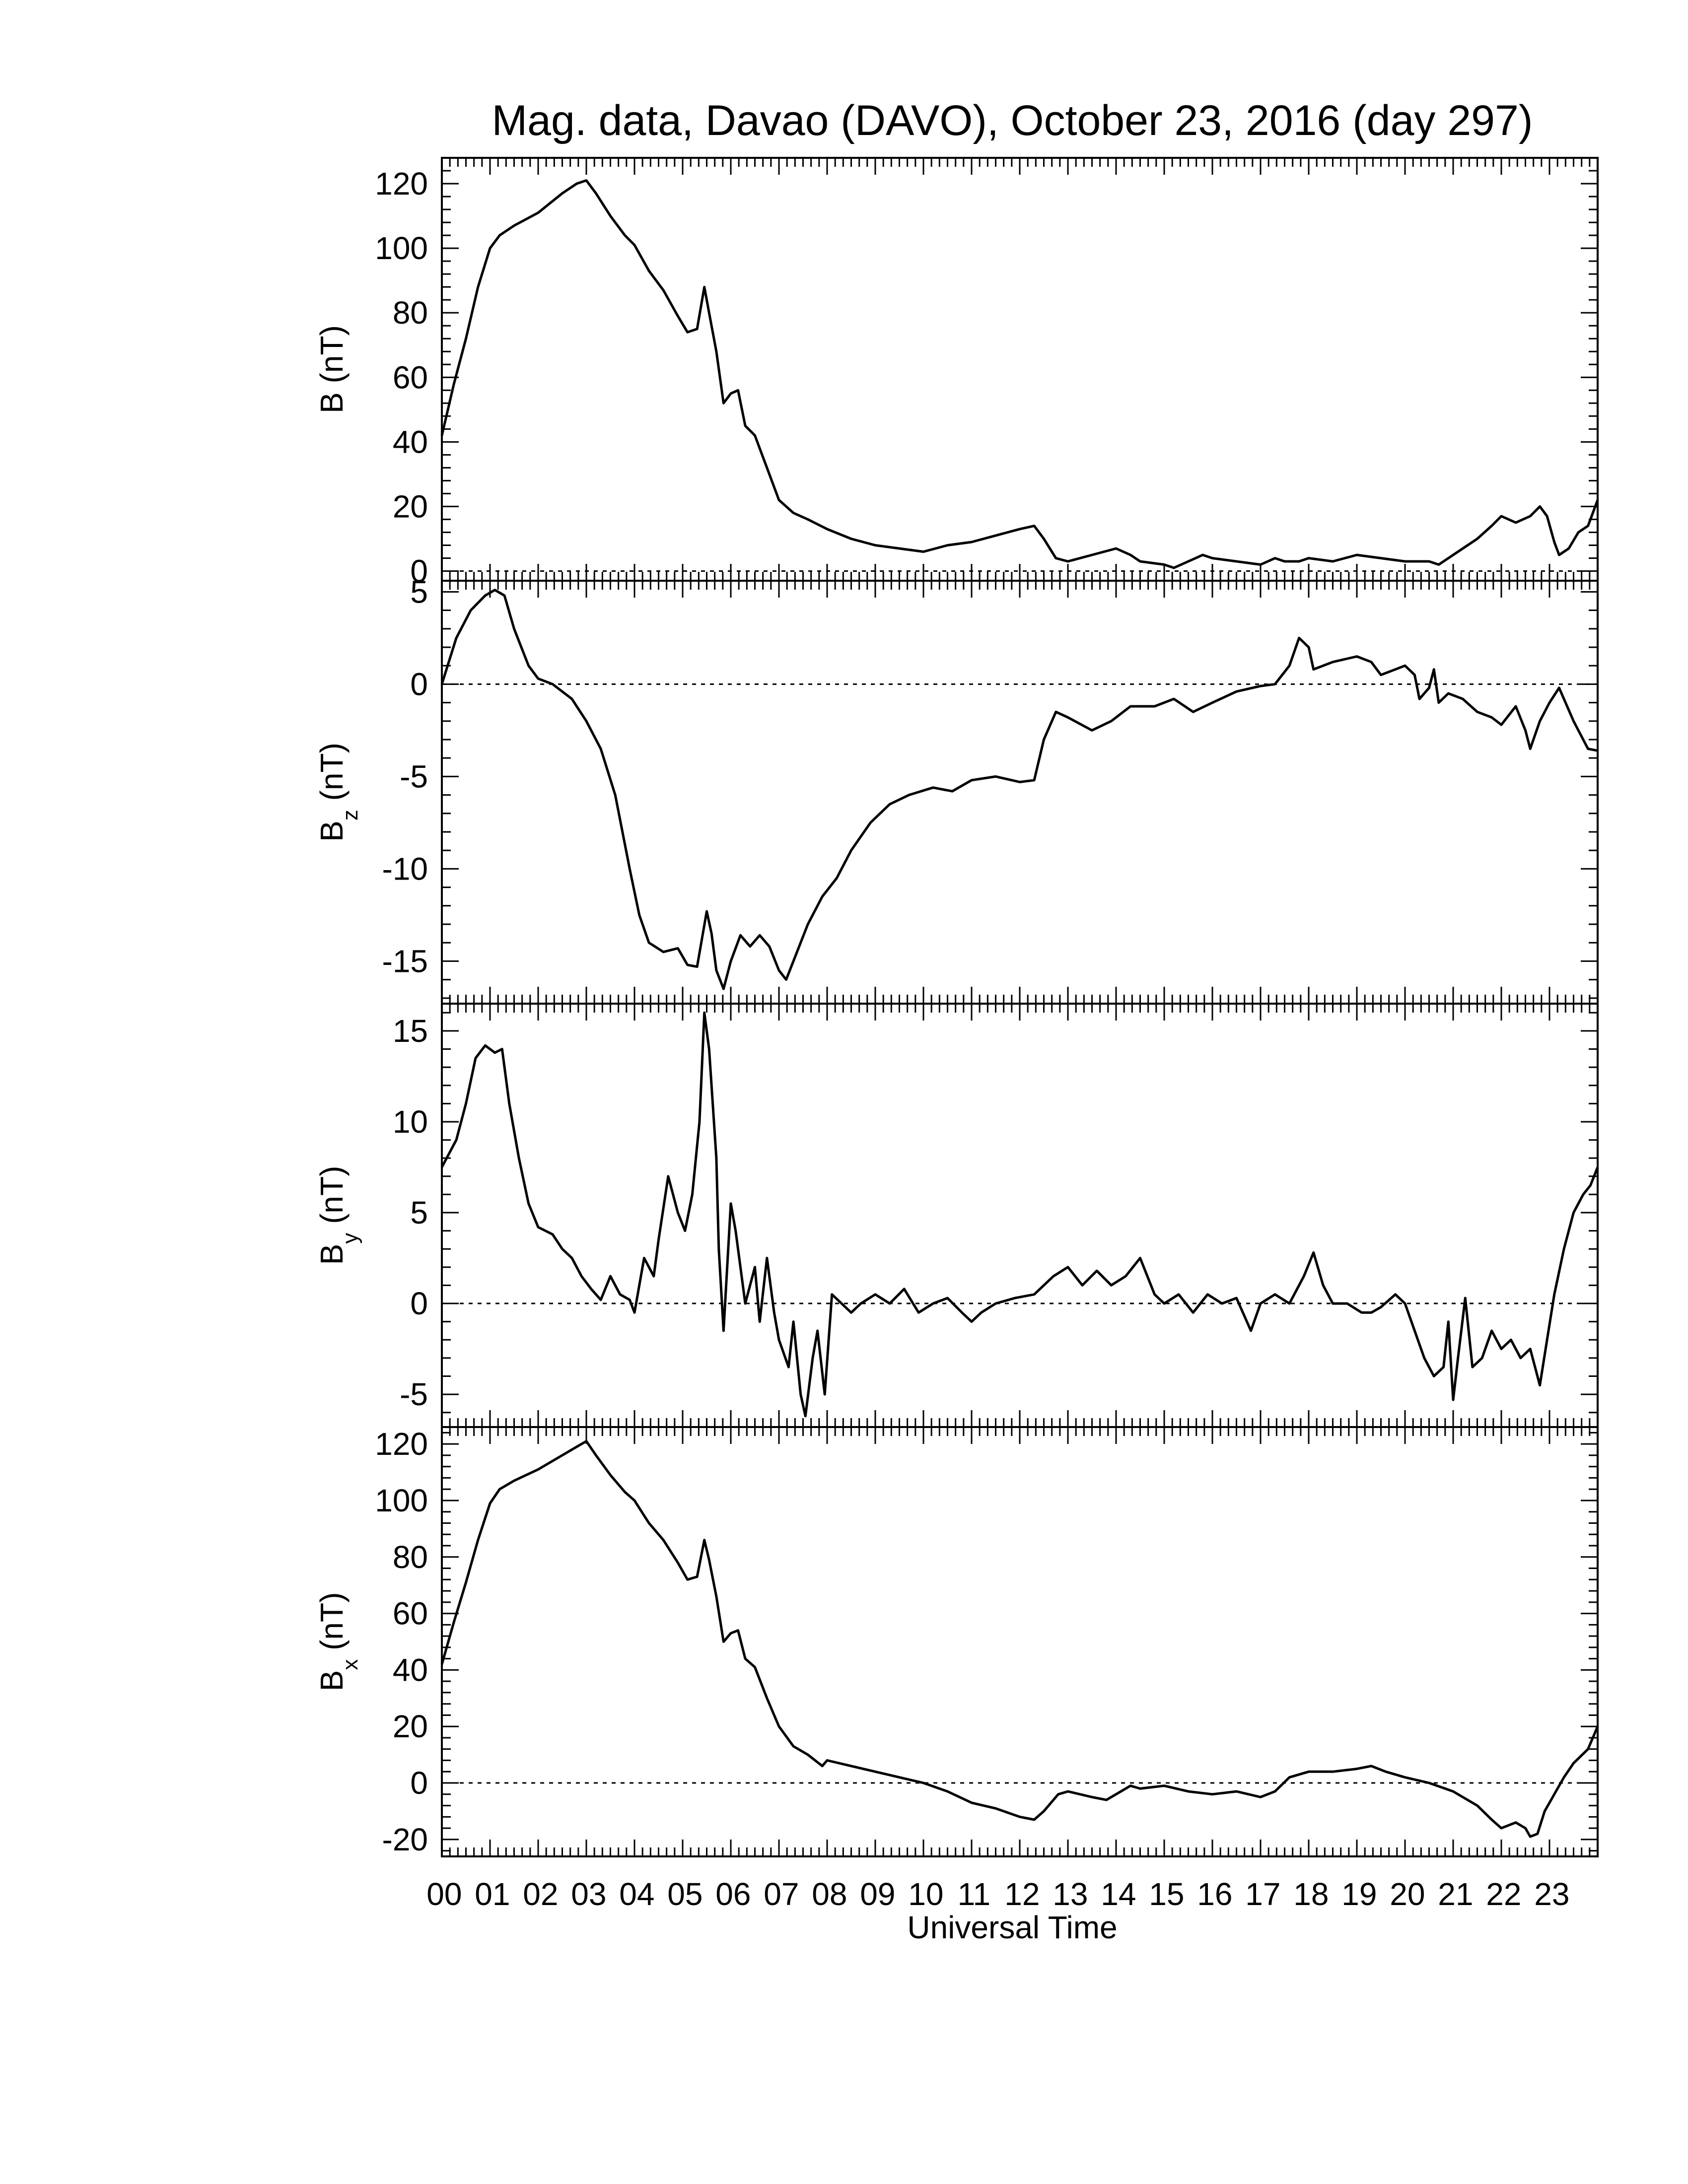  What do you see at coordinates (1166, 1894) in the screenshot?
I see `x-tick-label: 15` at bounding box center [1166, 1894].